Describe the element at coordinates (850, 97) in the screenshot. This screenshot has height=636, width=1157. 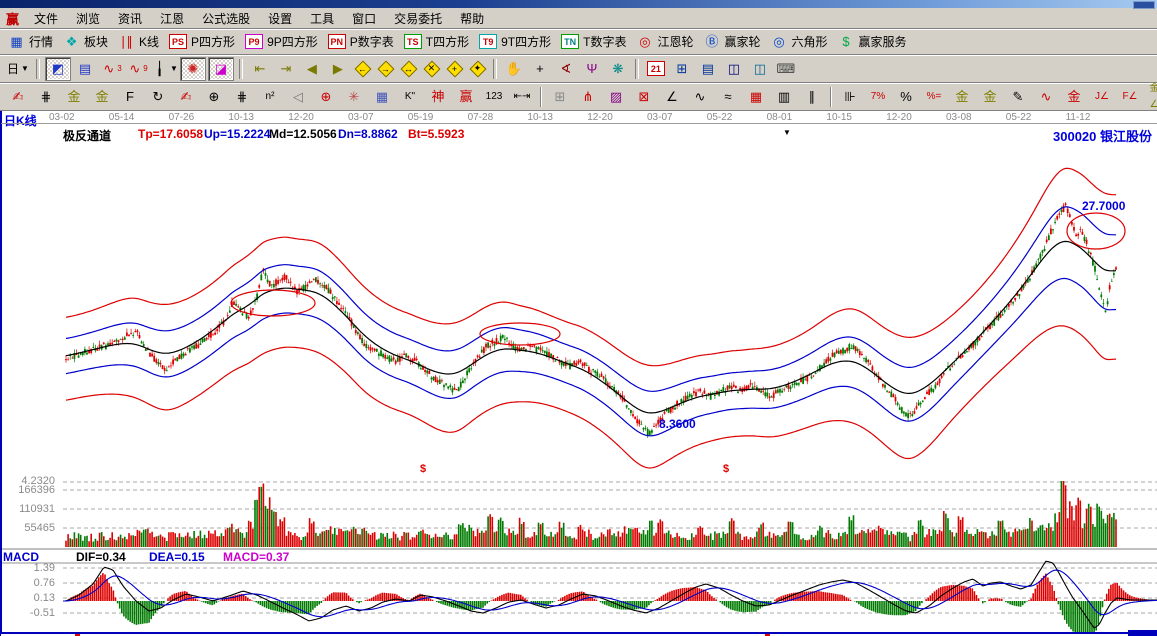
I see `bar-pattern-tool-button: ⊪` at that location.